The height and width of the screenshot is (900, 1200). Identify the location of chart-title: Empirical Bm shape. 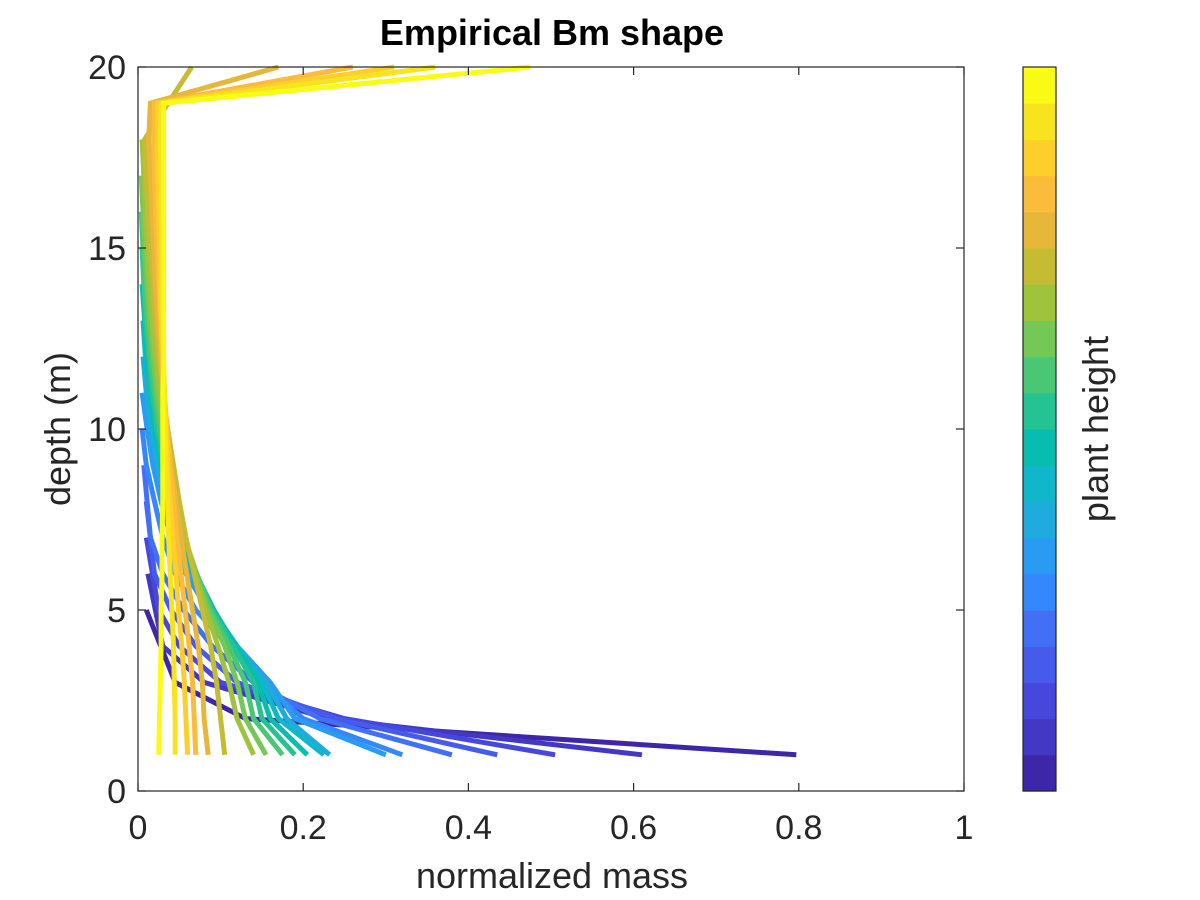
(552, 32).